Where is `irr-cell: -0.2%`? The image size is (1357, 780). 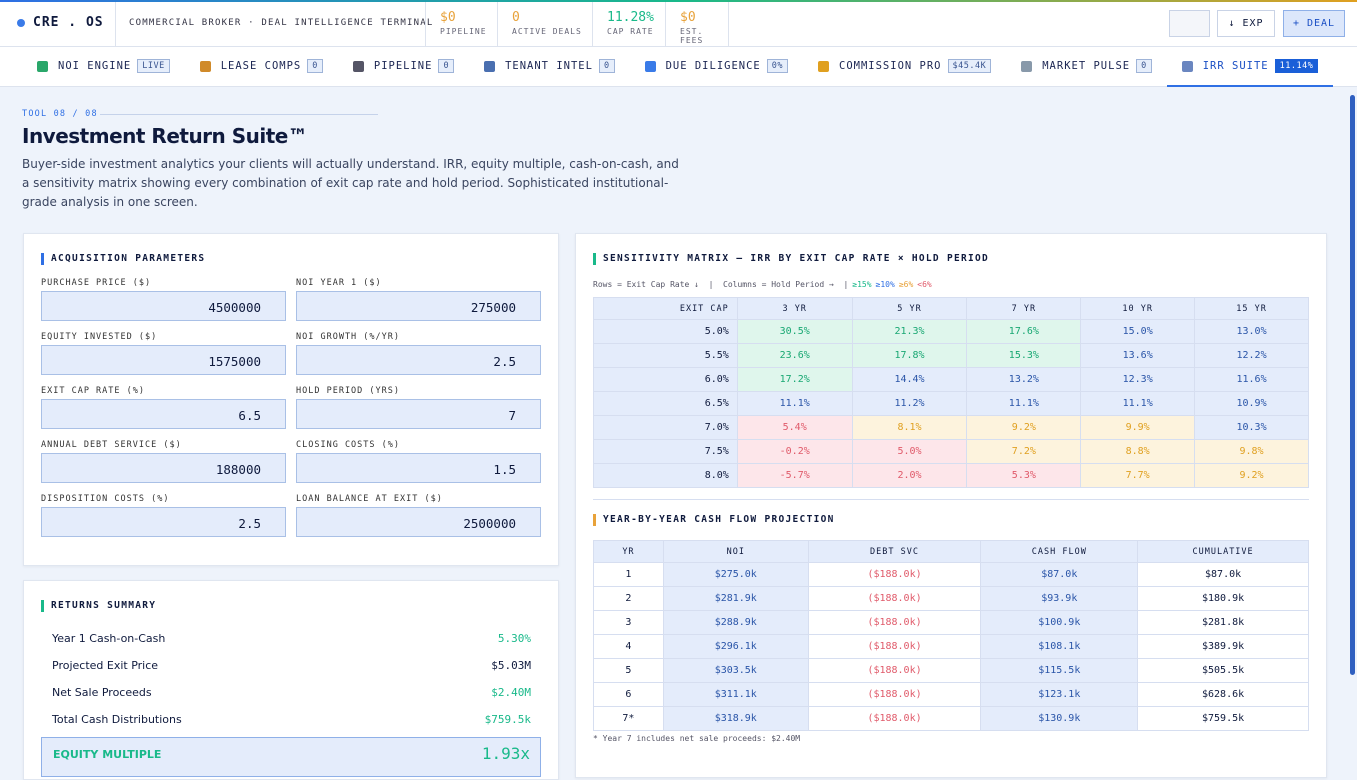
irr-cell: -0.2% is located at coordinates (794, 451).